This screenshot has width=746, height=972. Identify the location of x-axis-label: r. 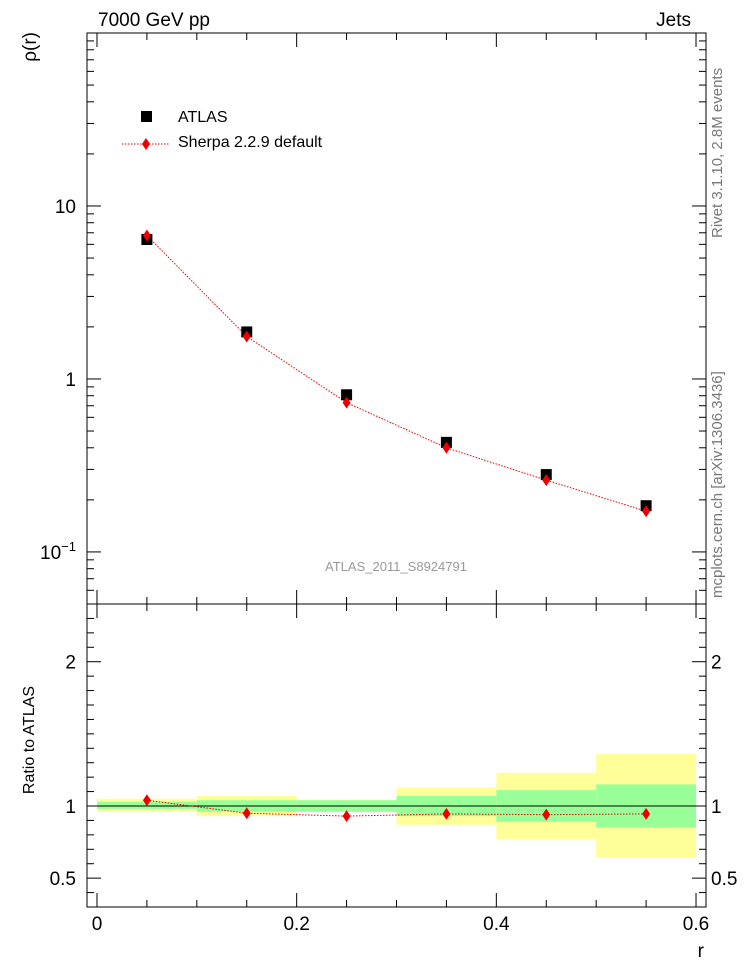
(701, 951).